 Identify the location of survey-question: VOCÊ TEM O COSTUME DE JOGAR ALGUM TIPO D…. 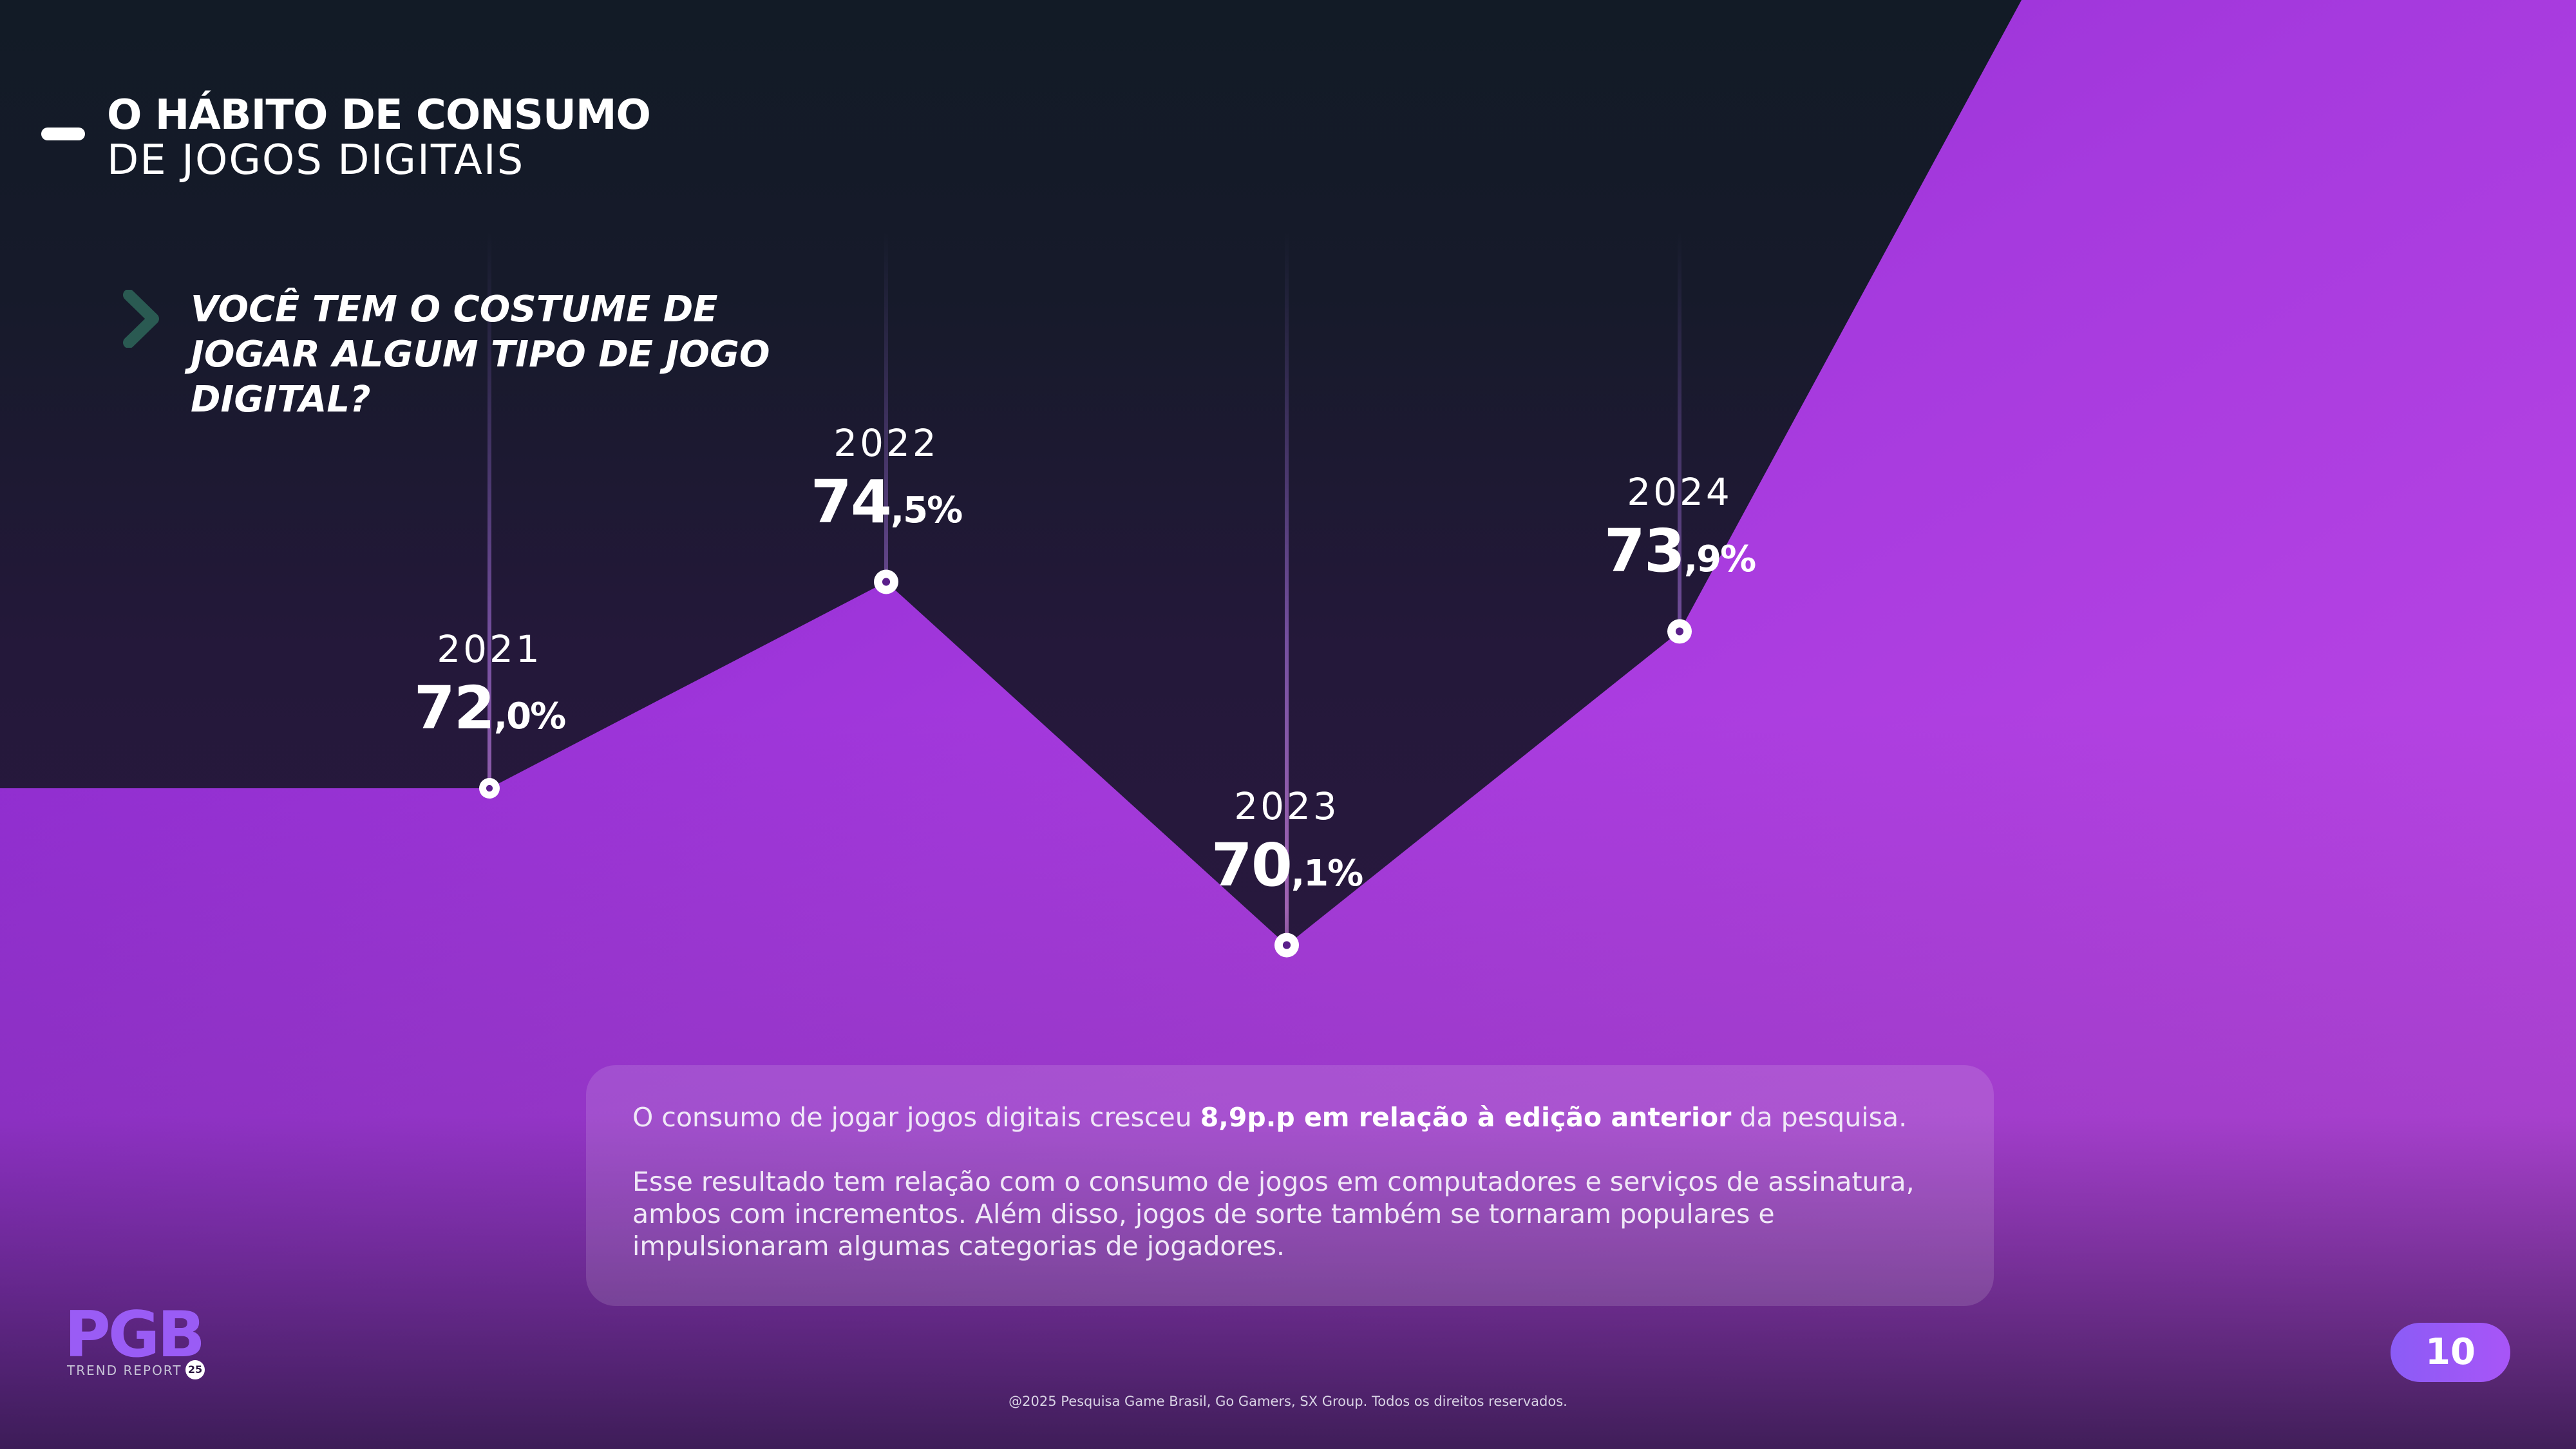
(480, 355).